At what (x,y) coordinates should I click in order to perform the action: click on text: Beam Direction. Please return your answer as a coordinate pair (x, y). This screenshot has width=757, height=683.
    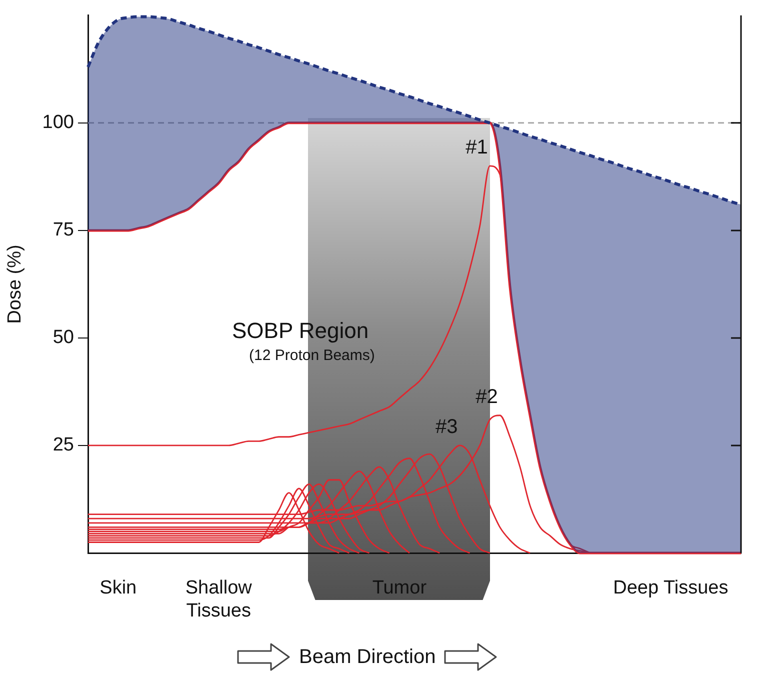
    Looking at the image, I should click on (367, 657).